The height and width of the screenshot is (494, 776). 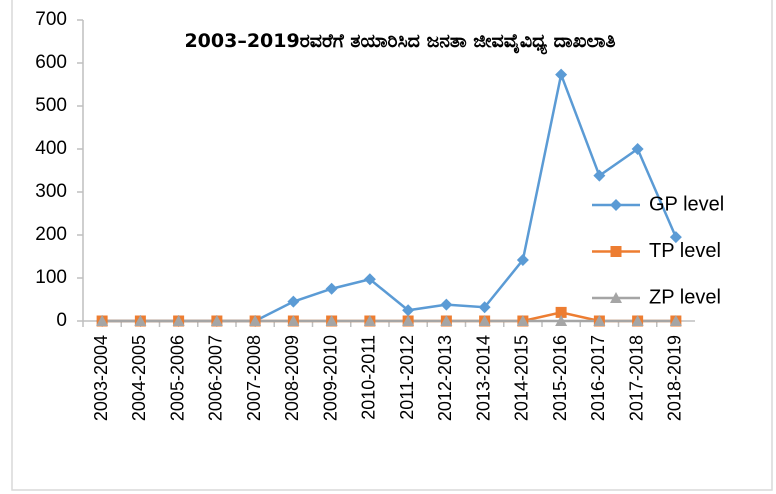 What do you see at coordinates (61, 320) in the screenshot?
I see `y-tick-label: 0` at bounding box center [61, 320].